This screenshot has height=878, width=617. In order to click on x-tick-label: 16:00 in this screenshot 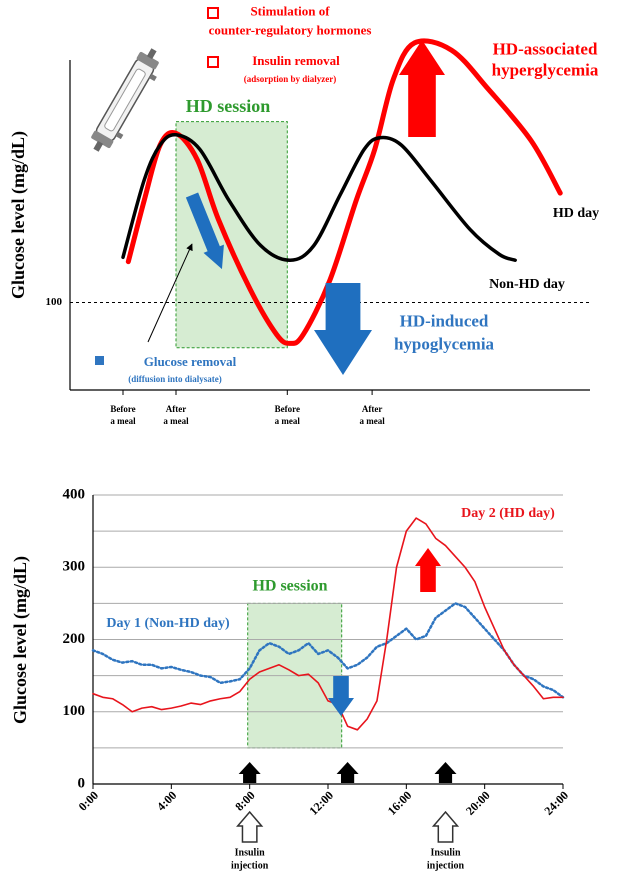, I will do `click(400, 803)`.